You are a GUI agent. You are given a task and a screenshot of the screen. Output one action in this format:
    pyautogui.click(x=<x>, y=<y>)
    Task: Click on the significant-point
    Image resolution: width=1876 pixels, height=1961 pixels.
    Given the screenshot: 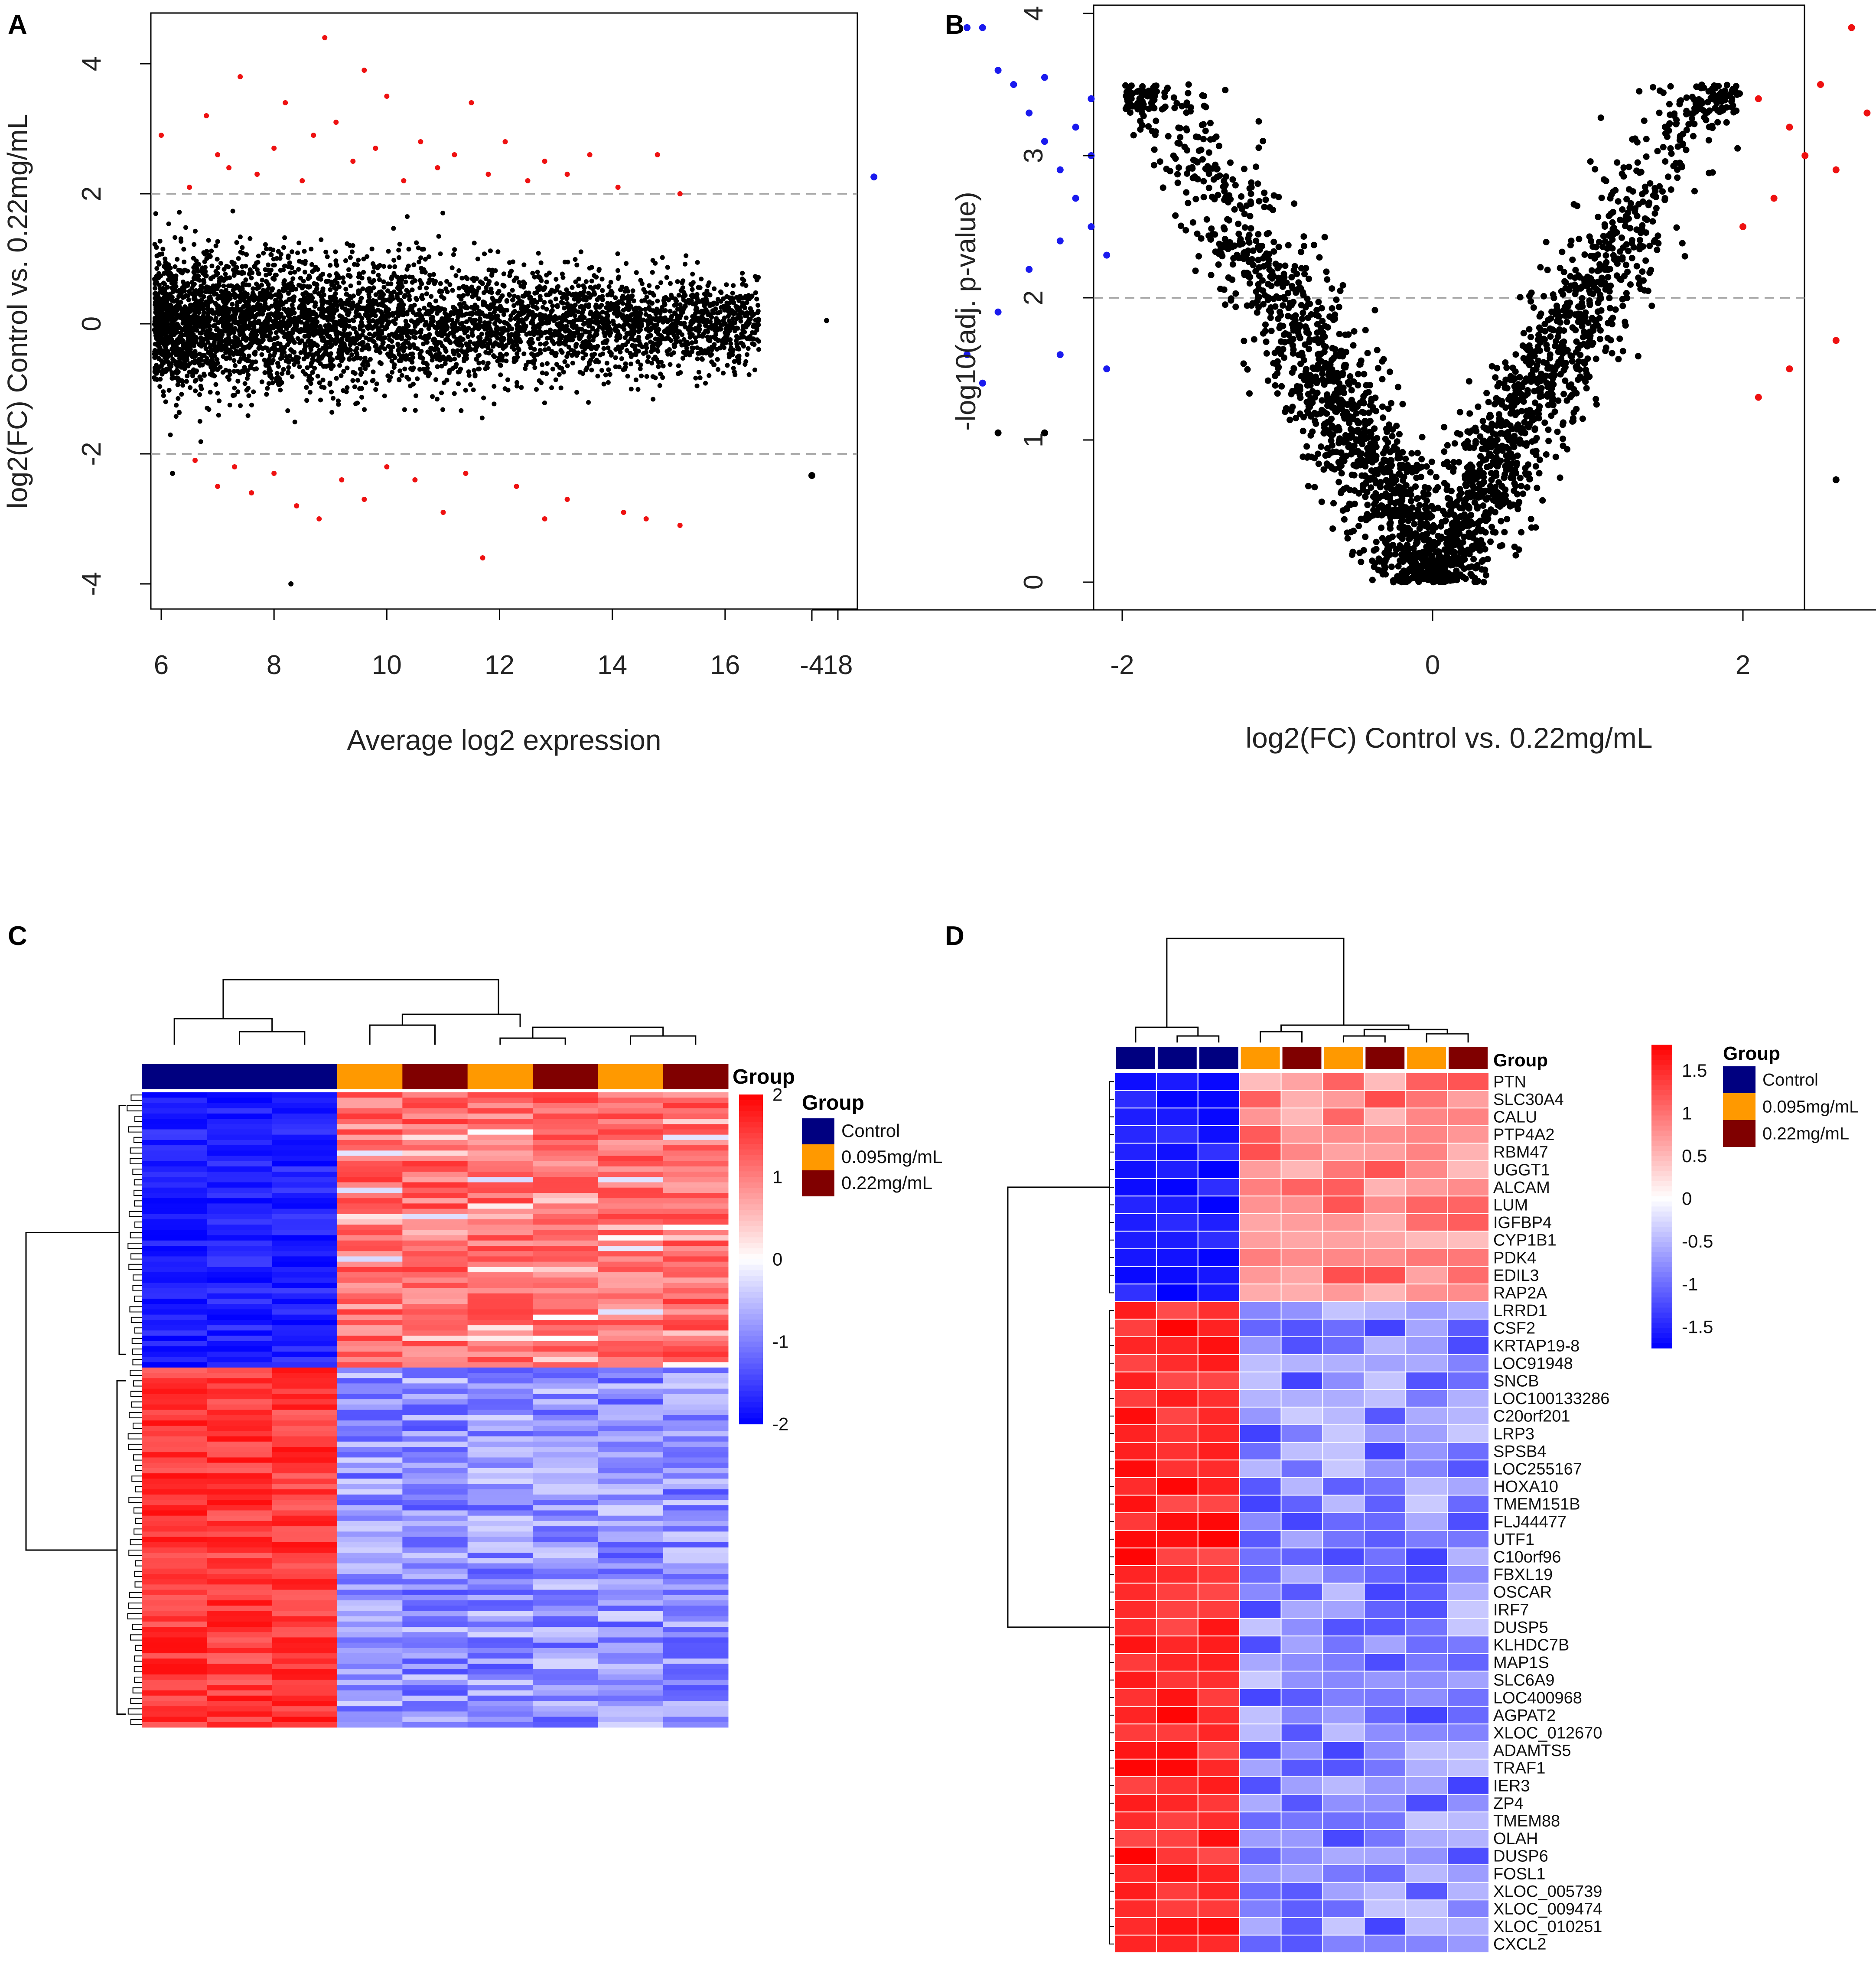 What is the action you would take?
    pyautogui.click(x=646, y=518)
    